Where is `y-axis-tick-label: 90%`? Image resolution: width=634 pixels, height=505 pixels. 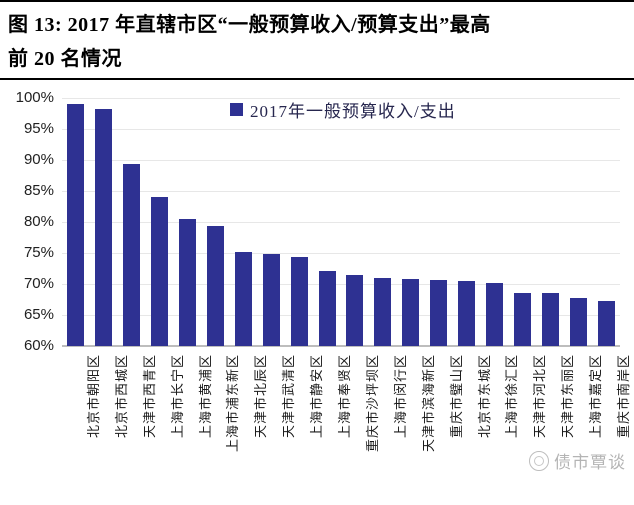
y-axis-tick-label: 90% is located at coordinates (38, 159).